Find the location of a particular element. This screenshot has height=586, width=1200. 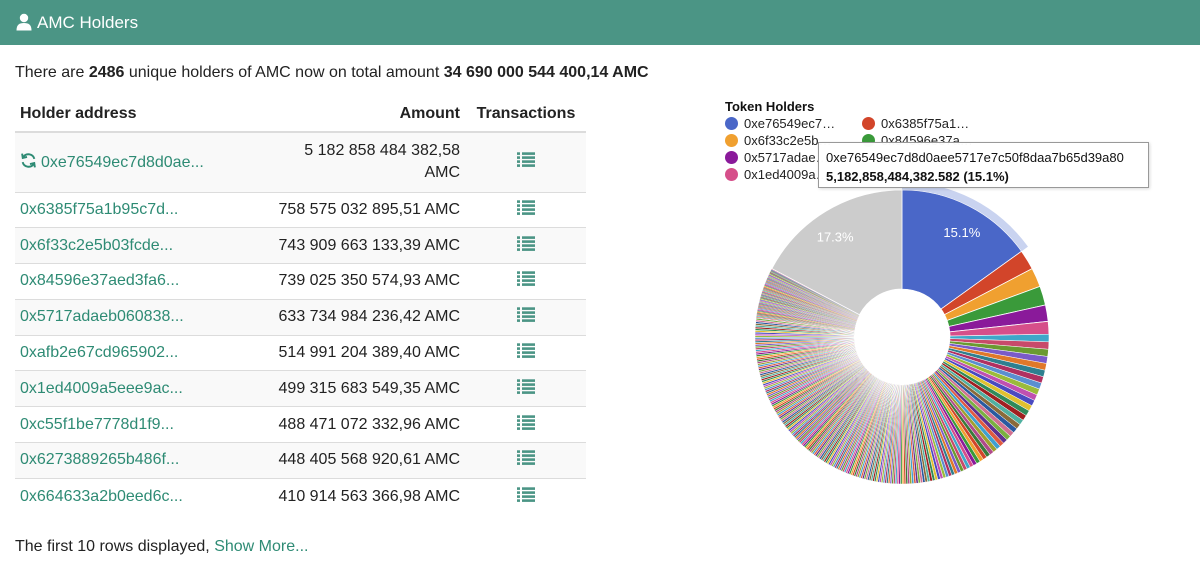

holder-amount: 5 182 858 484 382,58 is located at coordinates (382, 151).